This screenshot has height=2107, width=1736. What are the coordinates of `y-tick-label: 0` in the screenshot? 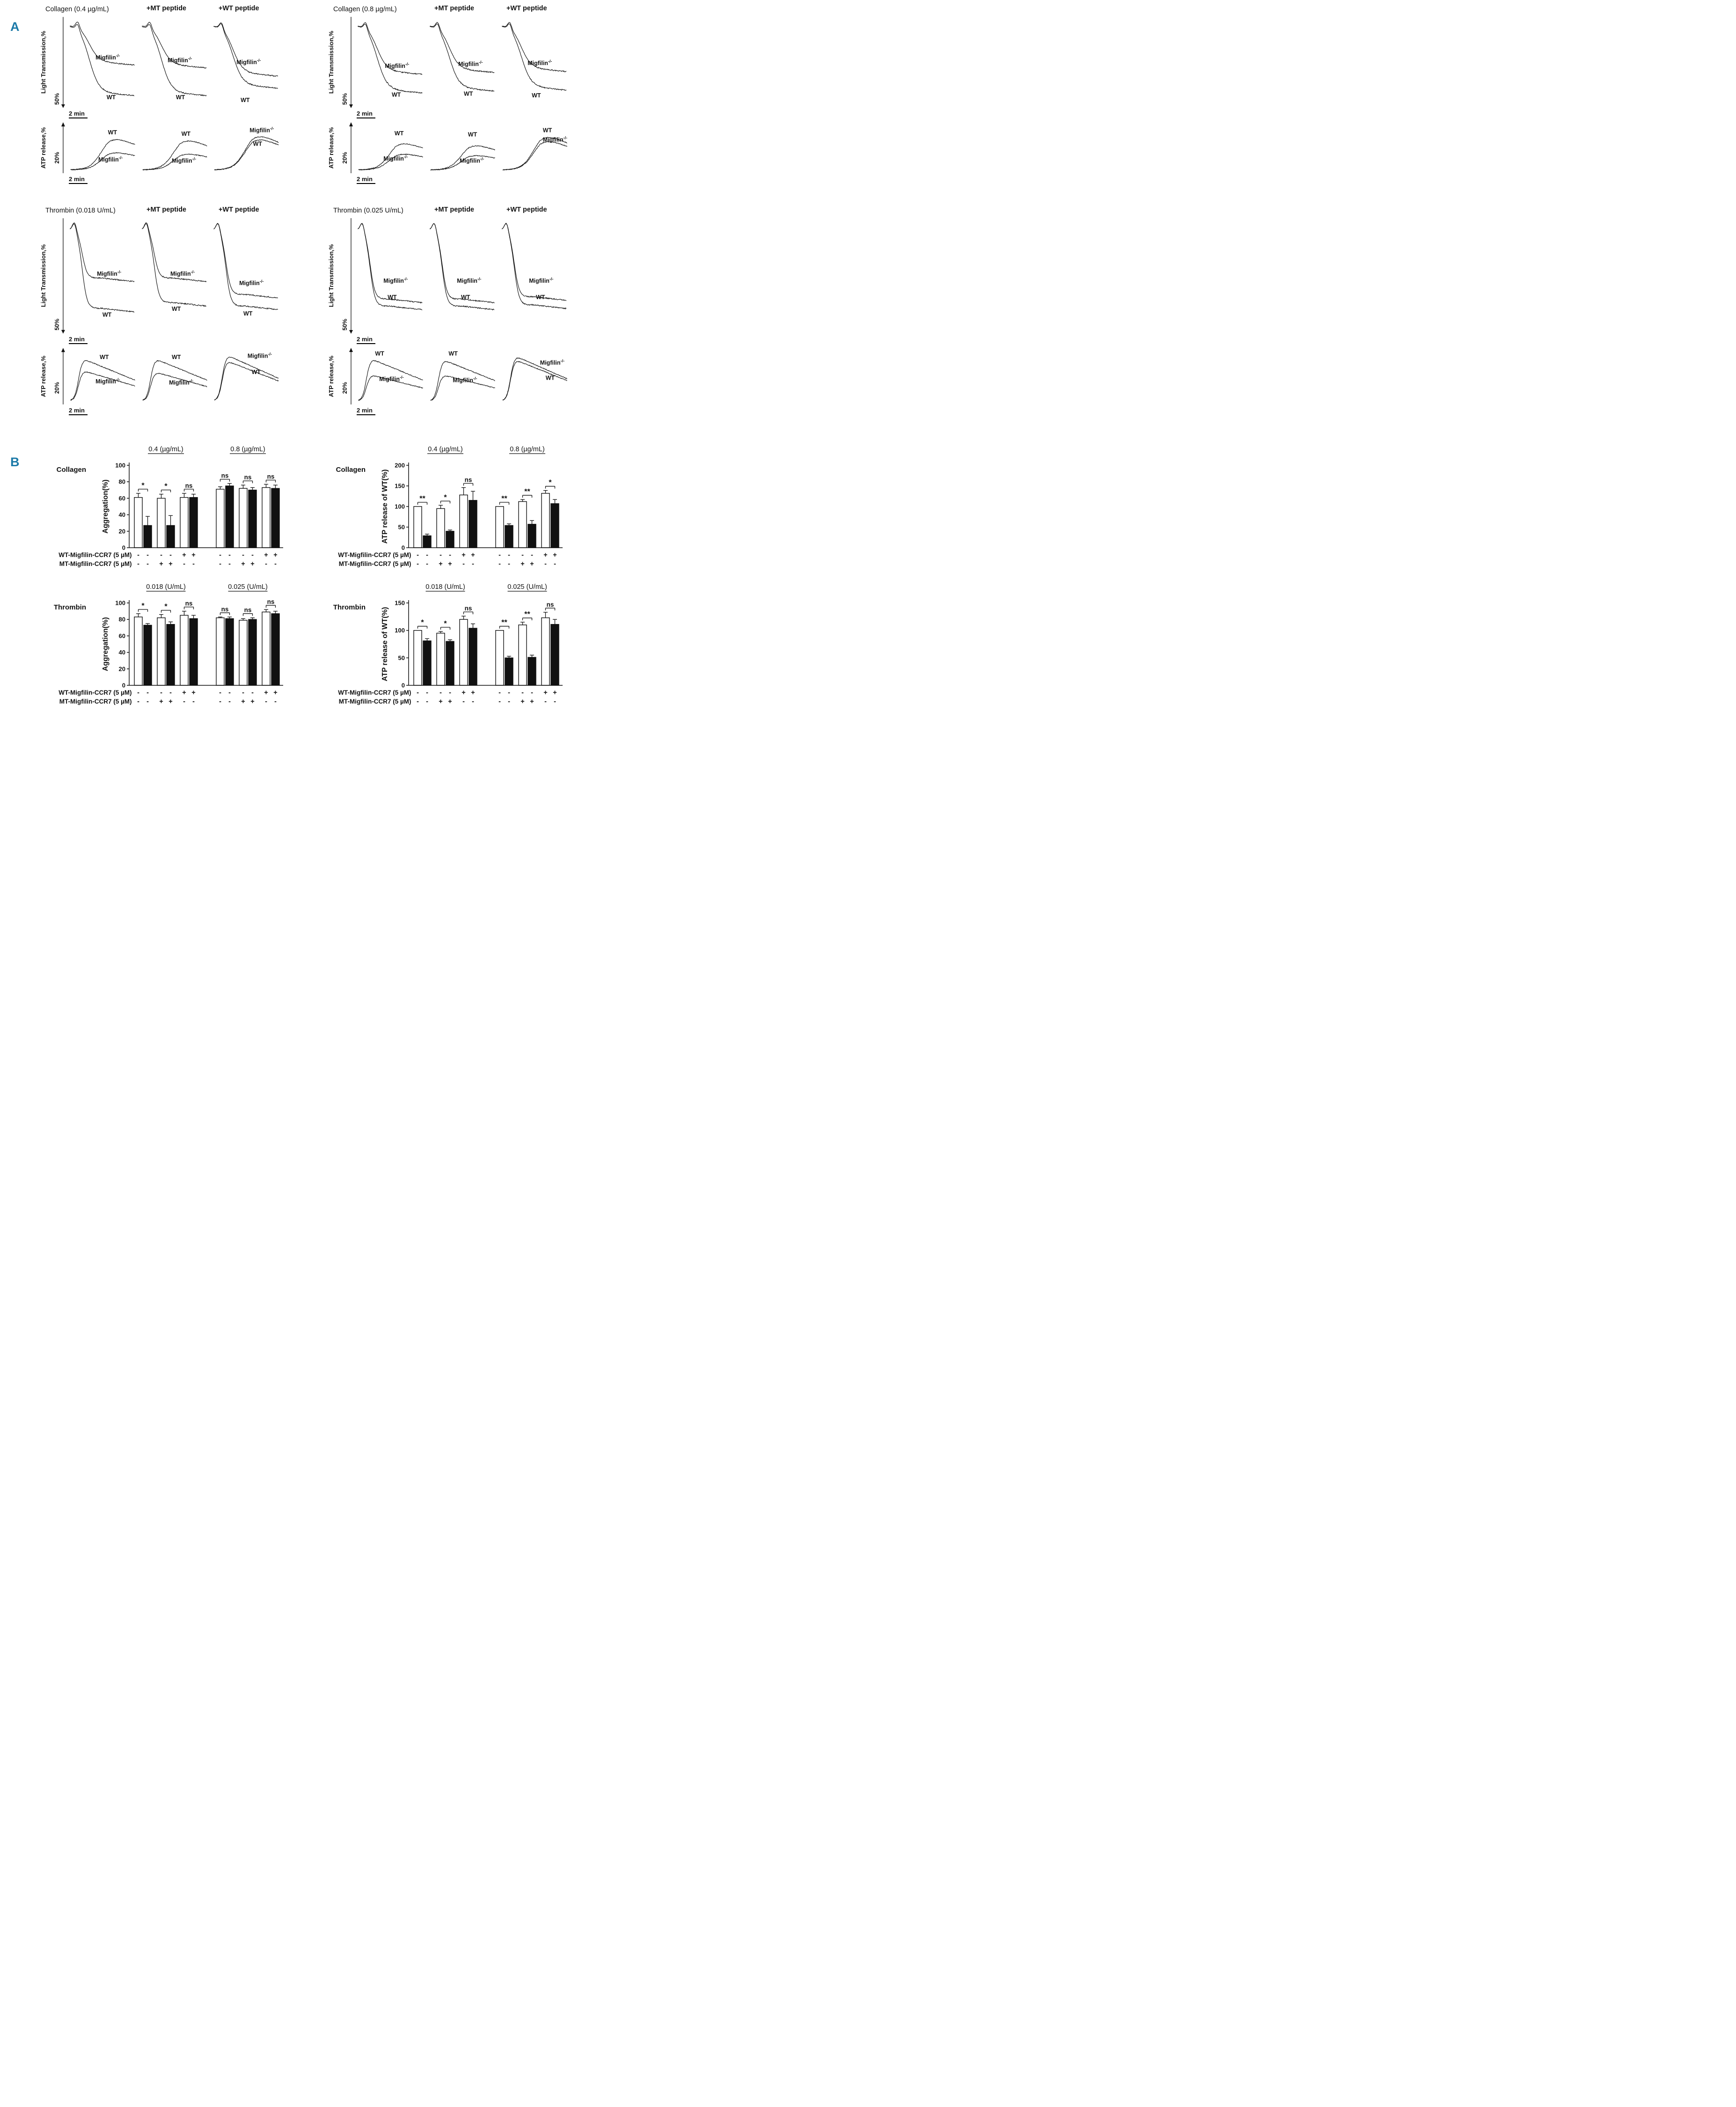 It's located at (124, 547).